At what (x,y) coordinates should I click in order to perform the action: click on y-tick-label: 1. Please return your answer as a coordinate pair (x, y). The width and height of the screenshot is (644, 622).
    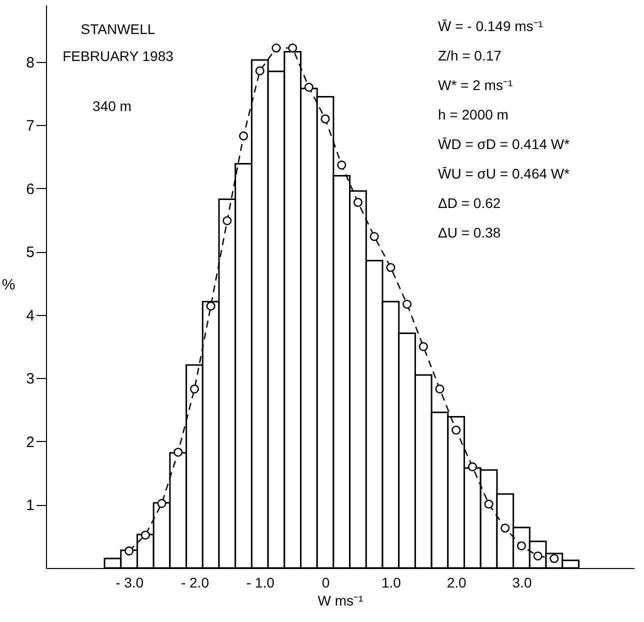
    Looking at the image, I should click on (30, 505).